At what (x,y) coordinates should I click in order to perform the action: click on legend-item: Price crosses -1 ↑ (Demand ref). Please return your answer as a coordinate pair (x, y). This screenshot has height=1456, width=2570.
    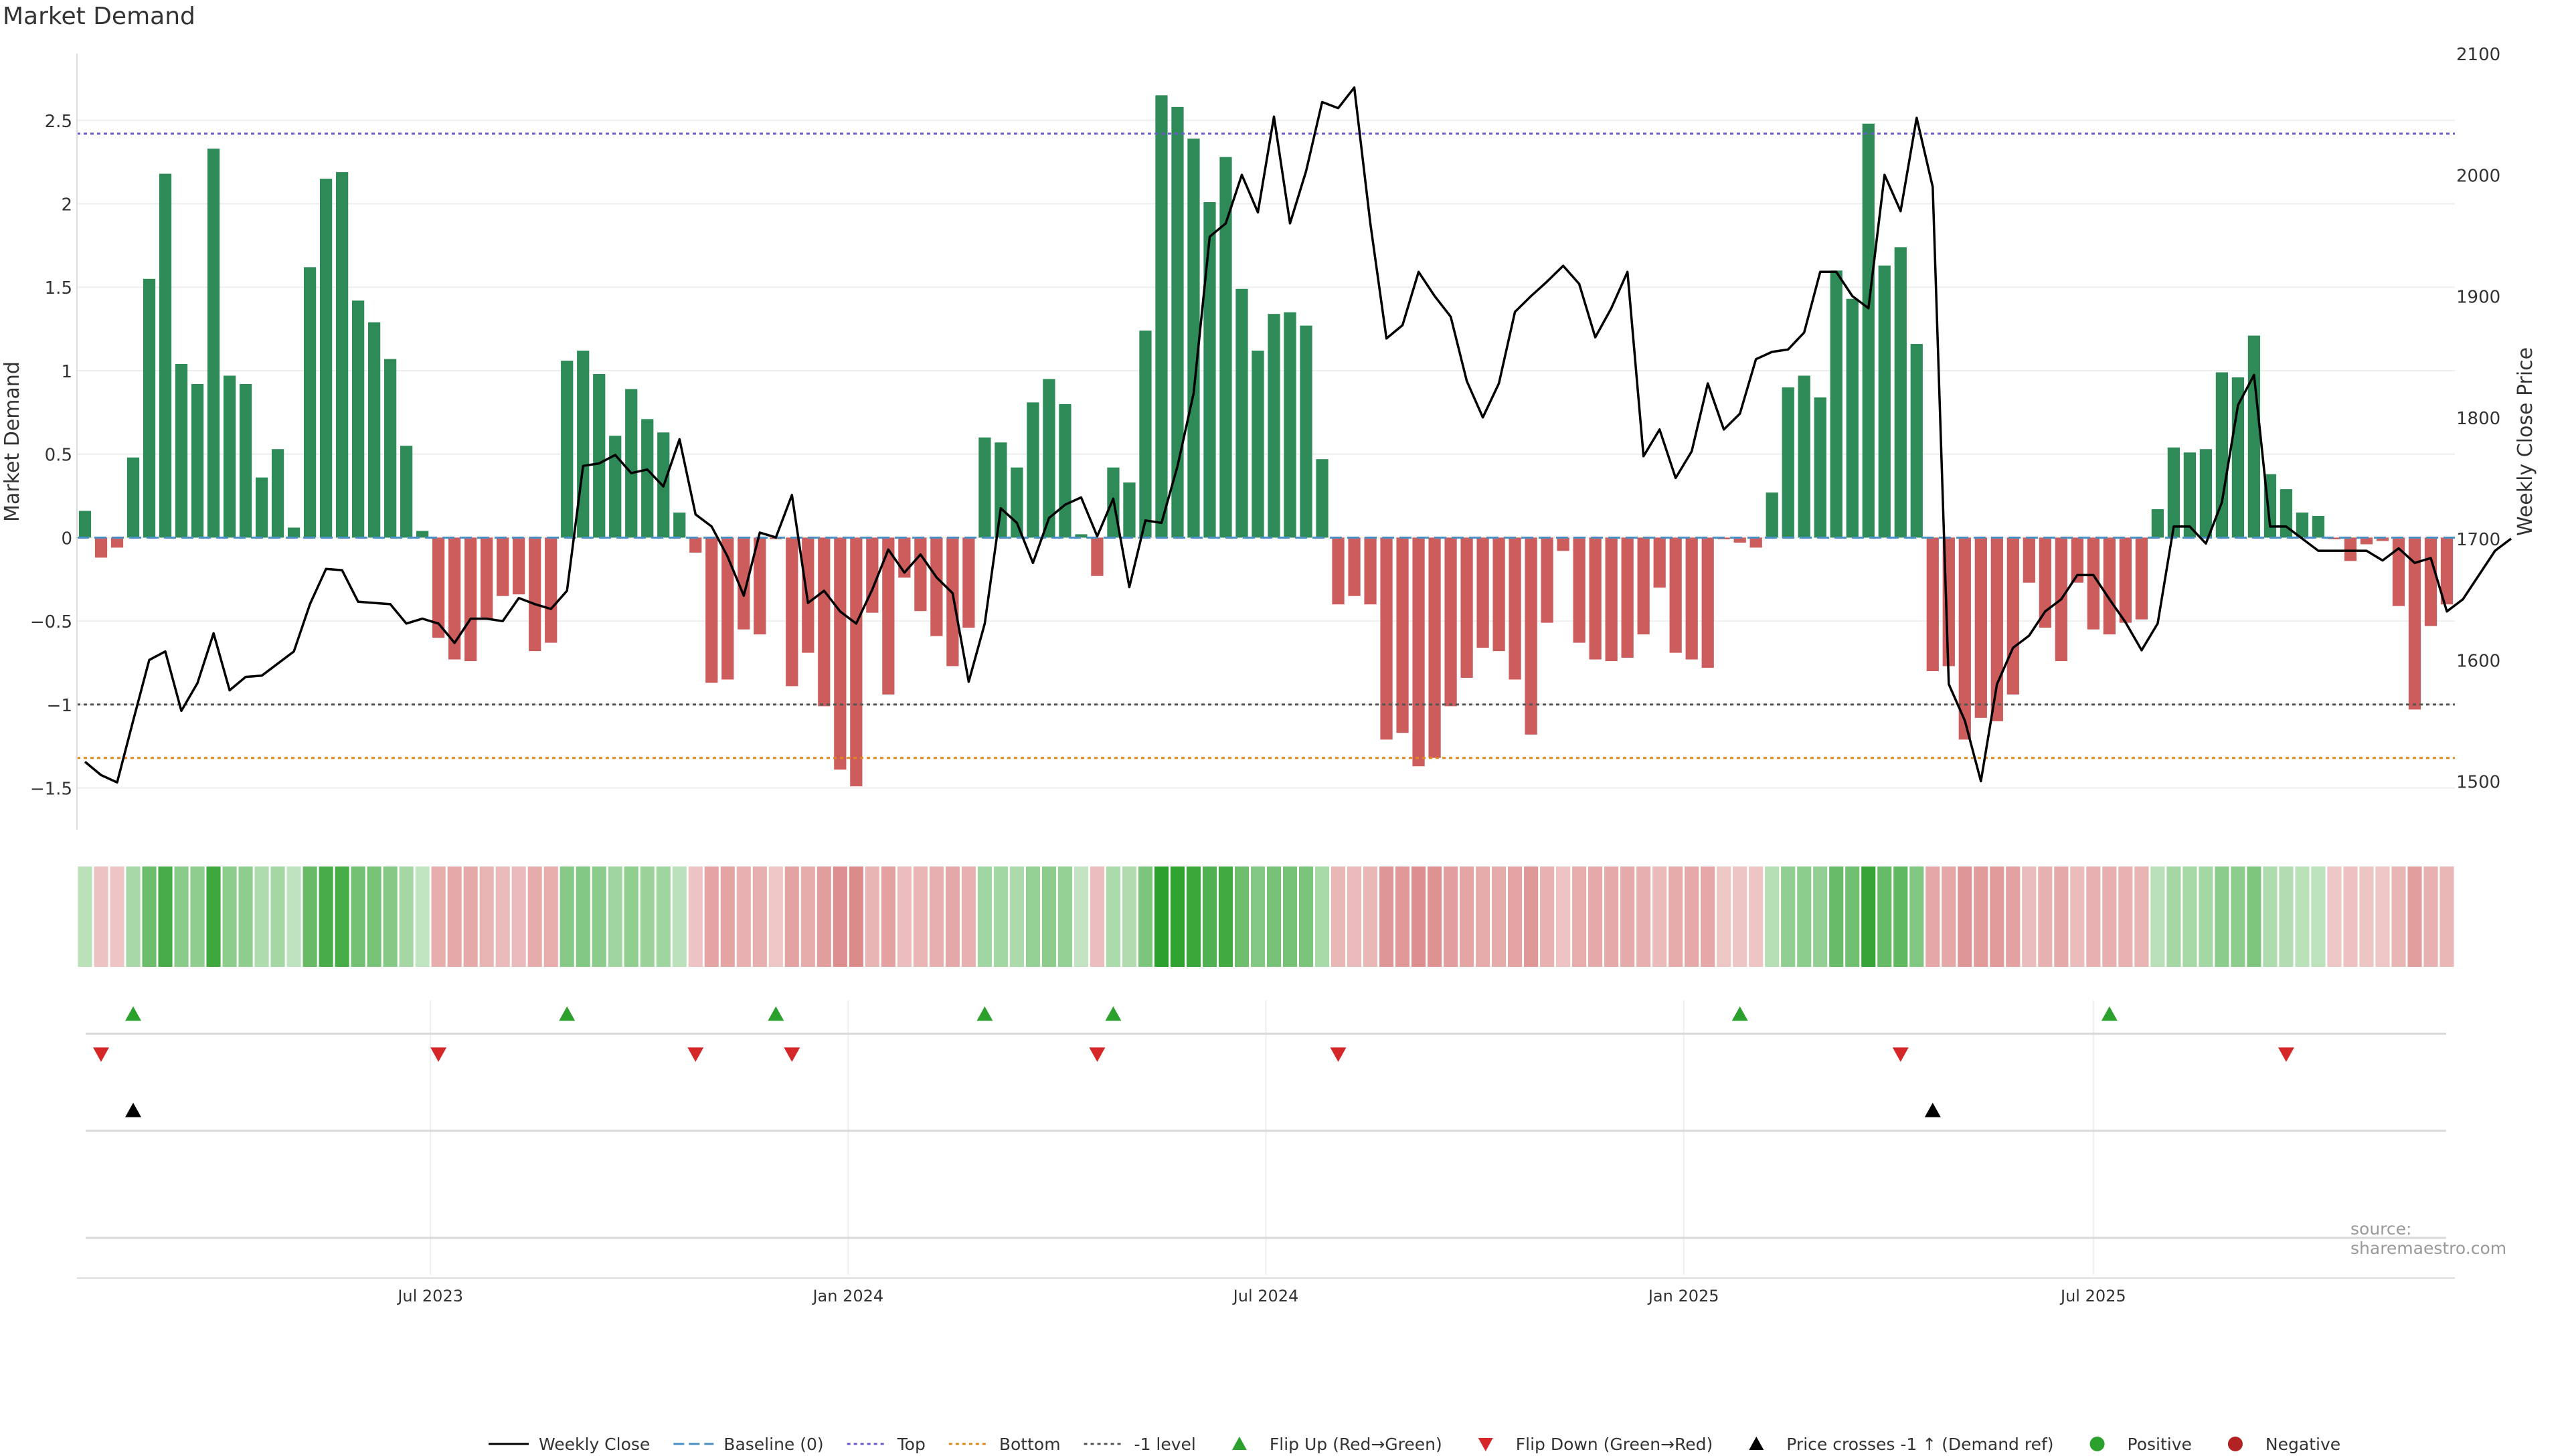
    Looking at the image, I should click on (1902, 1444).